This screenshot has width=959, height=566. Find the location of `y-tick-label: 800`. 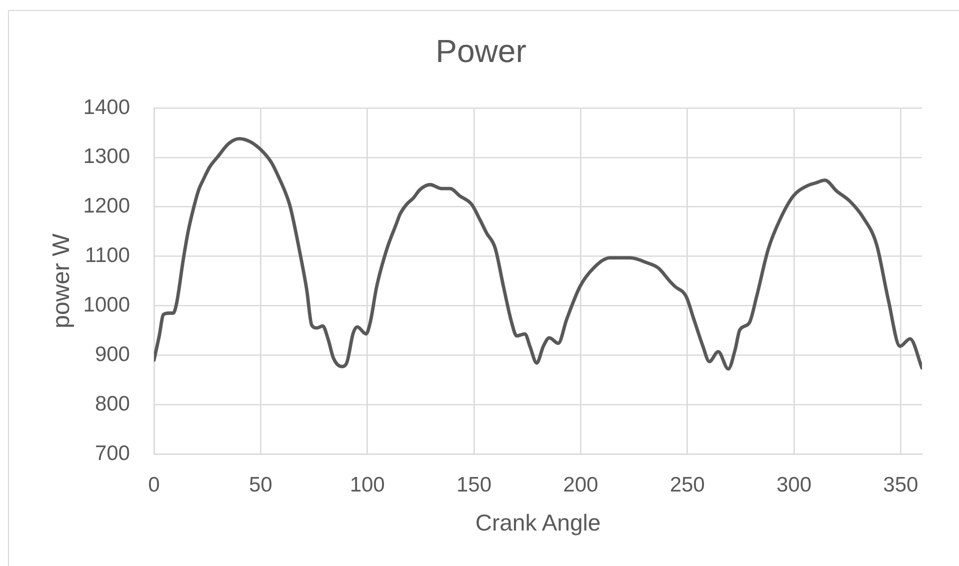

y-tick-label: 800 is located at coordinates (112, 404).